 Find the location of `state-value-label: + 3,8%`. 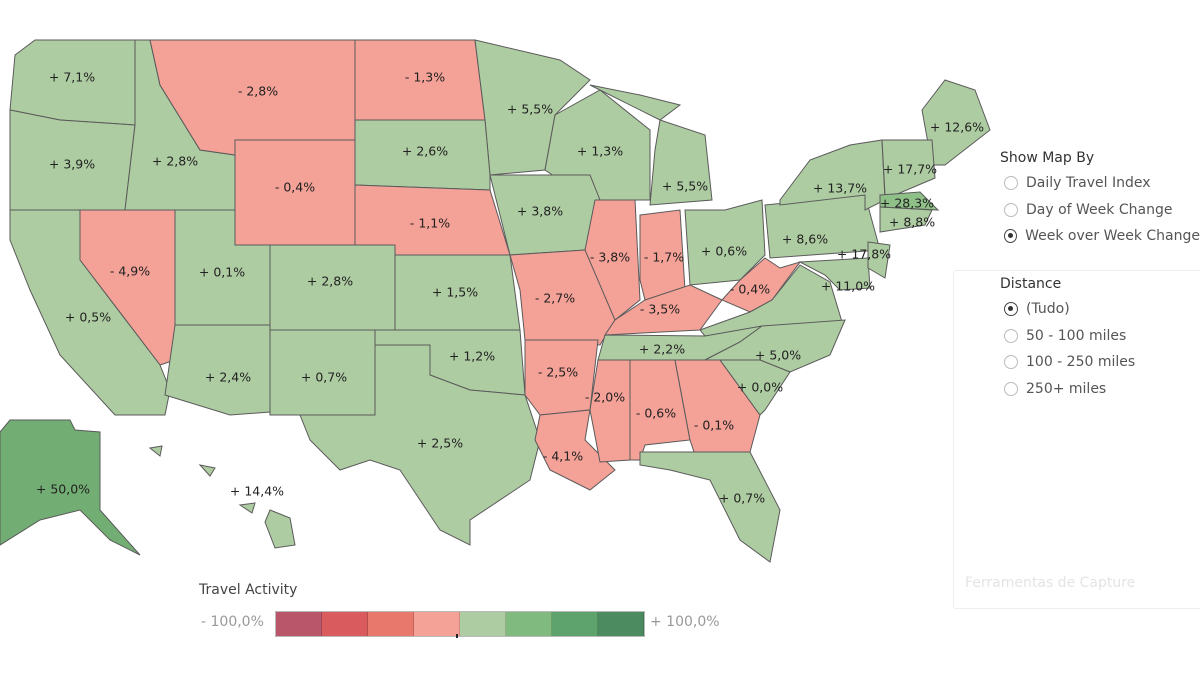

state-value-label: + 3,8% is located at coordinates (540, 211).